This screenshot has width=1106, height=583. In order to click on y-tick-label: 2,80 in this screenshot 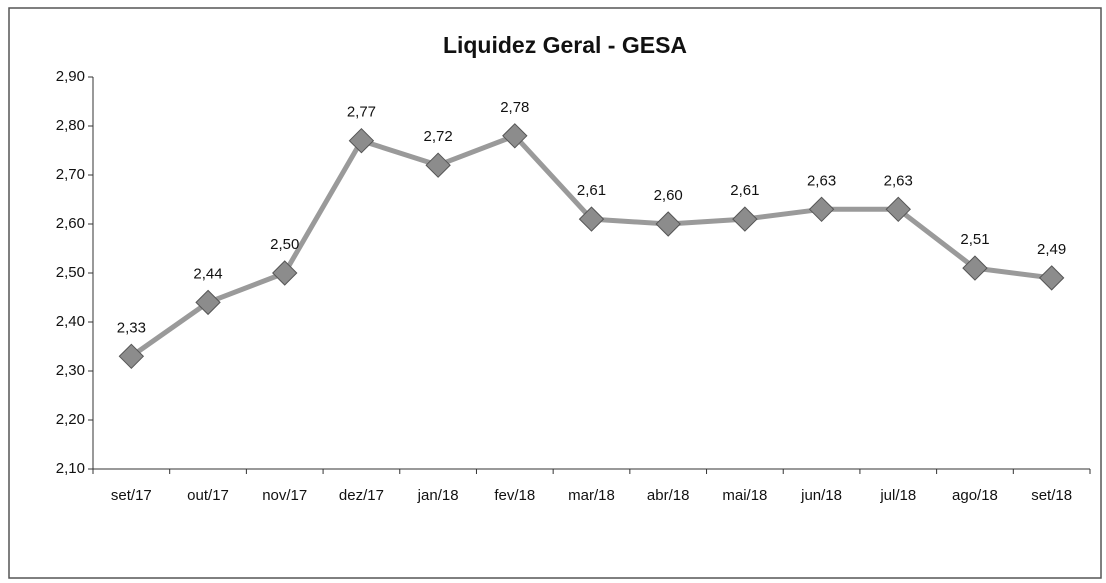, I will do `click(70, 125)`.